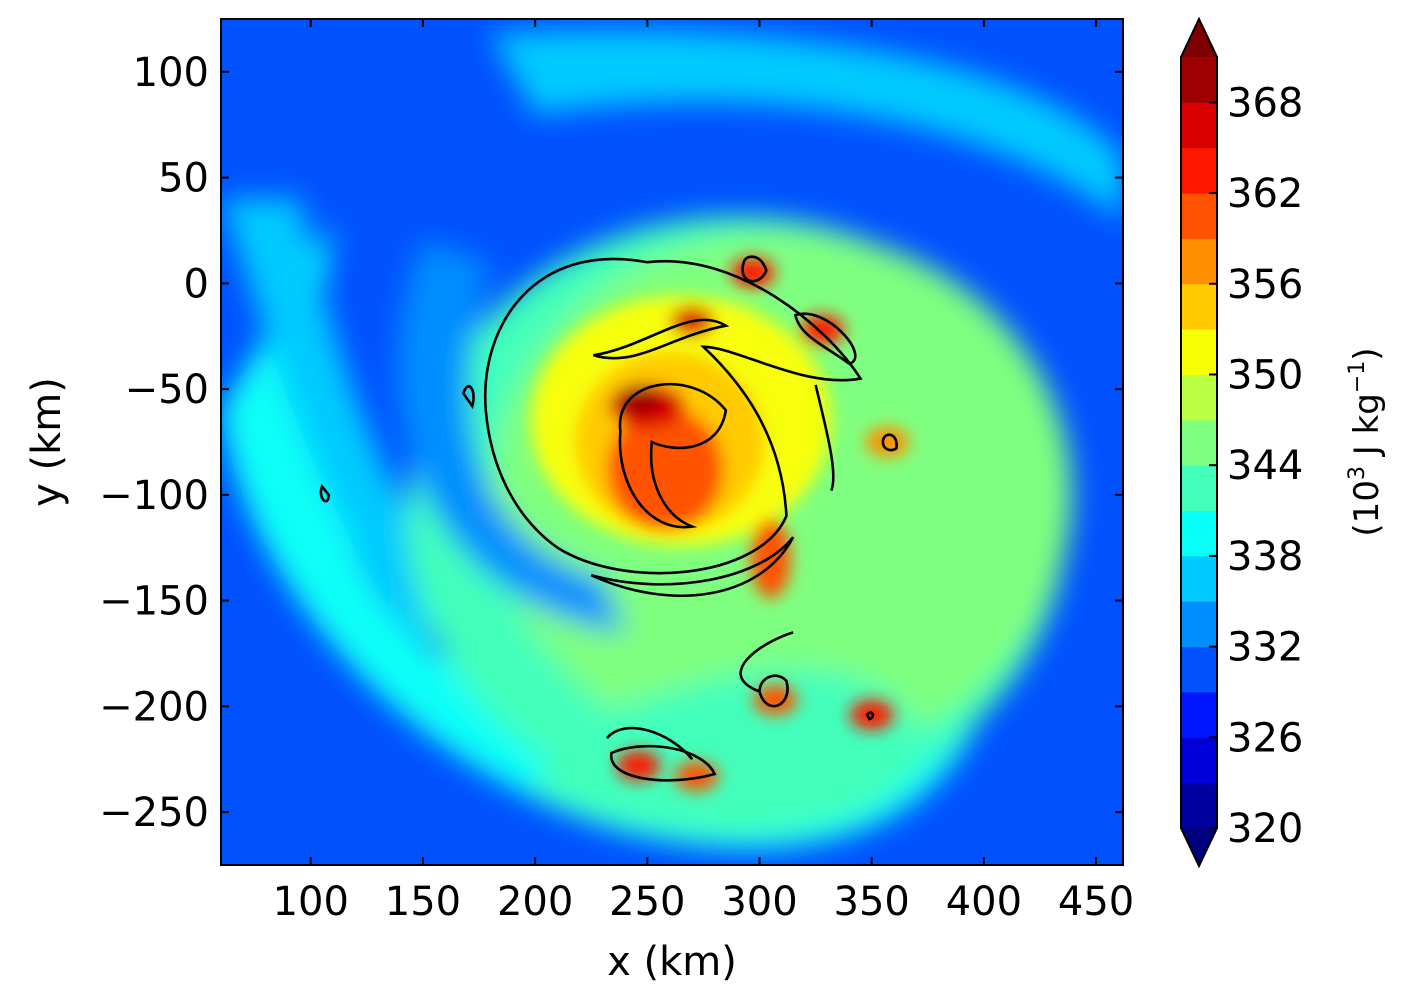  I want to click on x-tick-label: 300, so click(759, 902).